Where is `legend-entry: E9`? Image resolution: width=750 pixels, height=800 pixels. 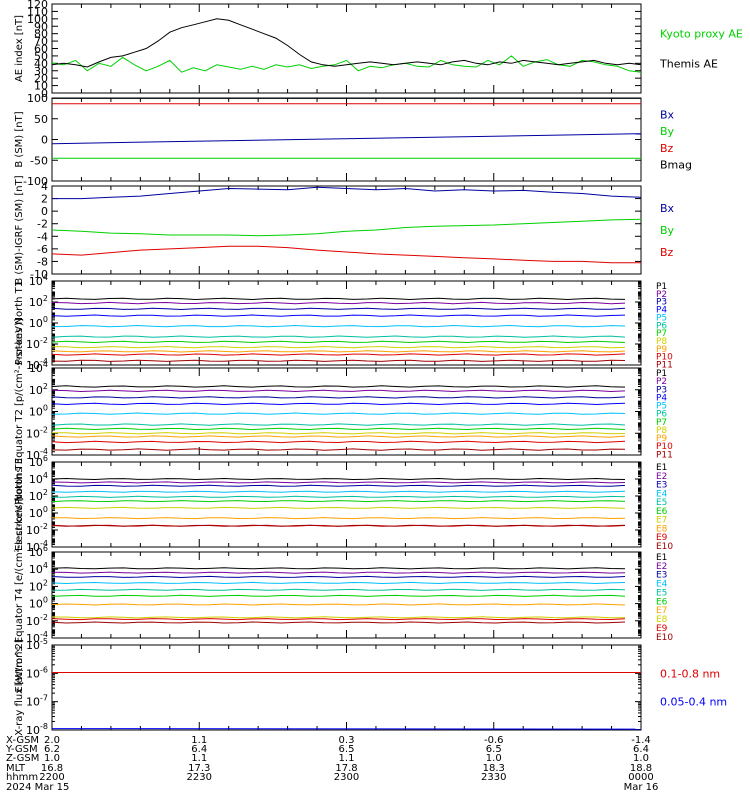 legend-entry: E9 is located at coordinates (662, 538).